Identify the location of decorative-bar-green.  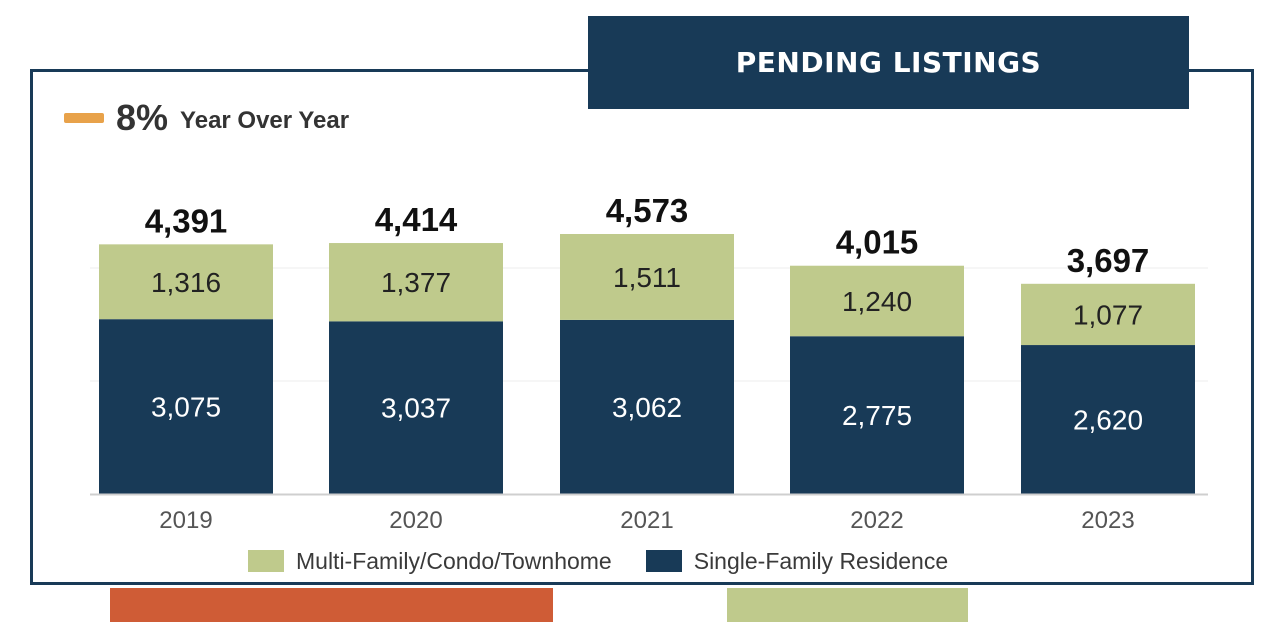
(847, 605).